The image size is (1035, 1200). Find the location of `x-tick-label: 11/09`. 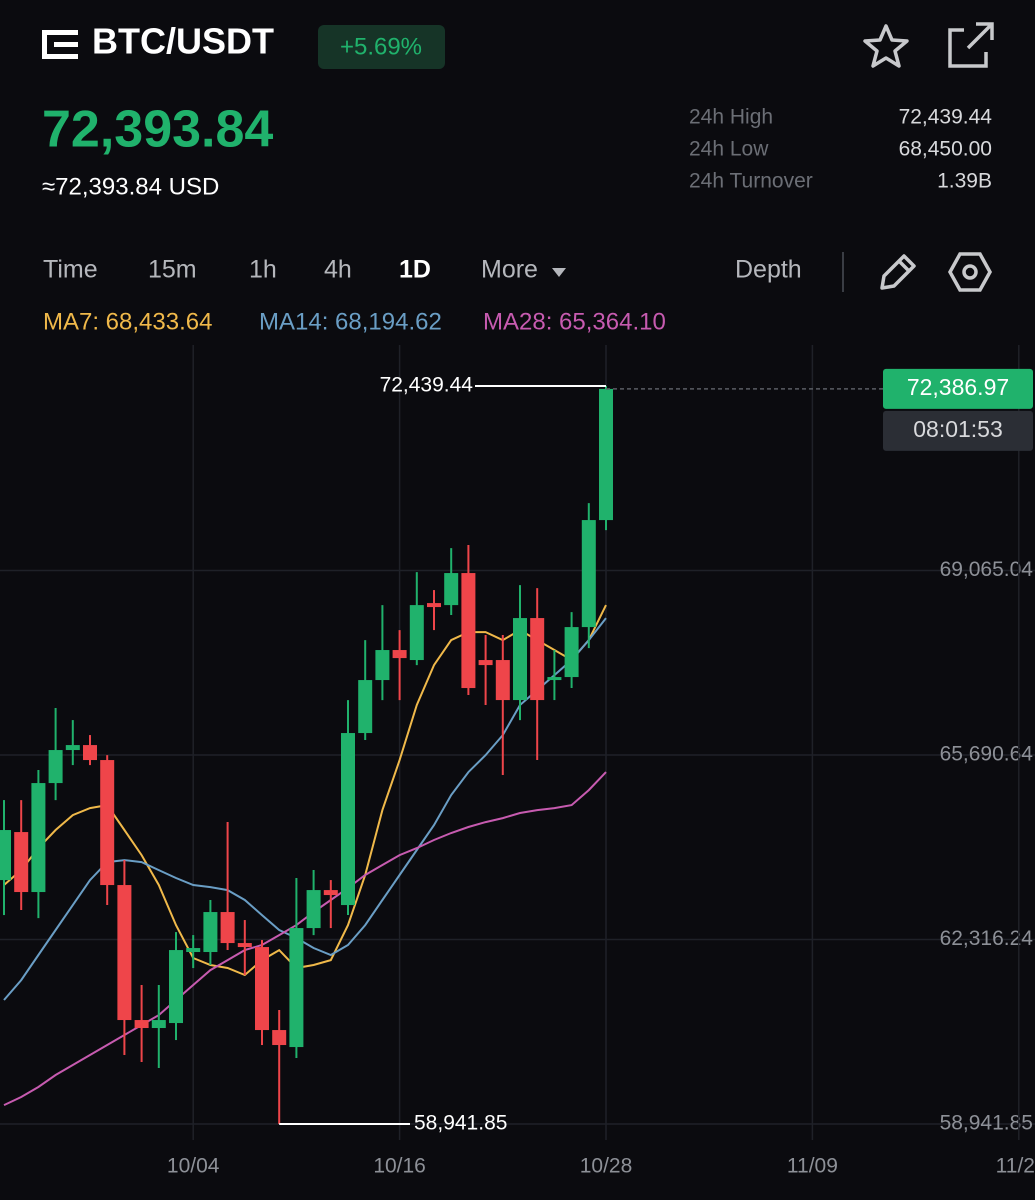

x-tick-label: 11/09 is located at coordinates (812, 1166).